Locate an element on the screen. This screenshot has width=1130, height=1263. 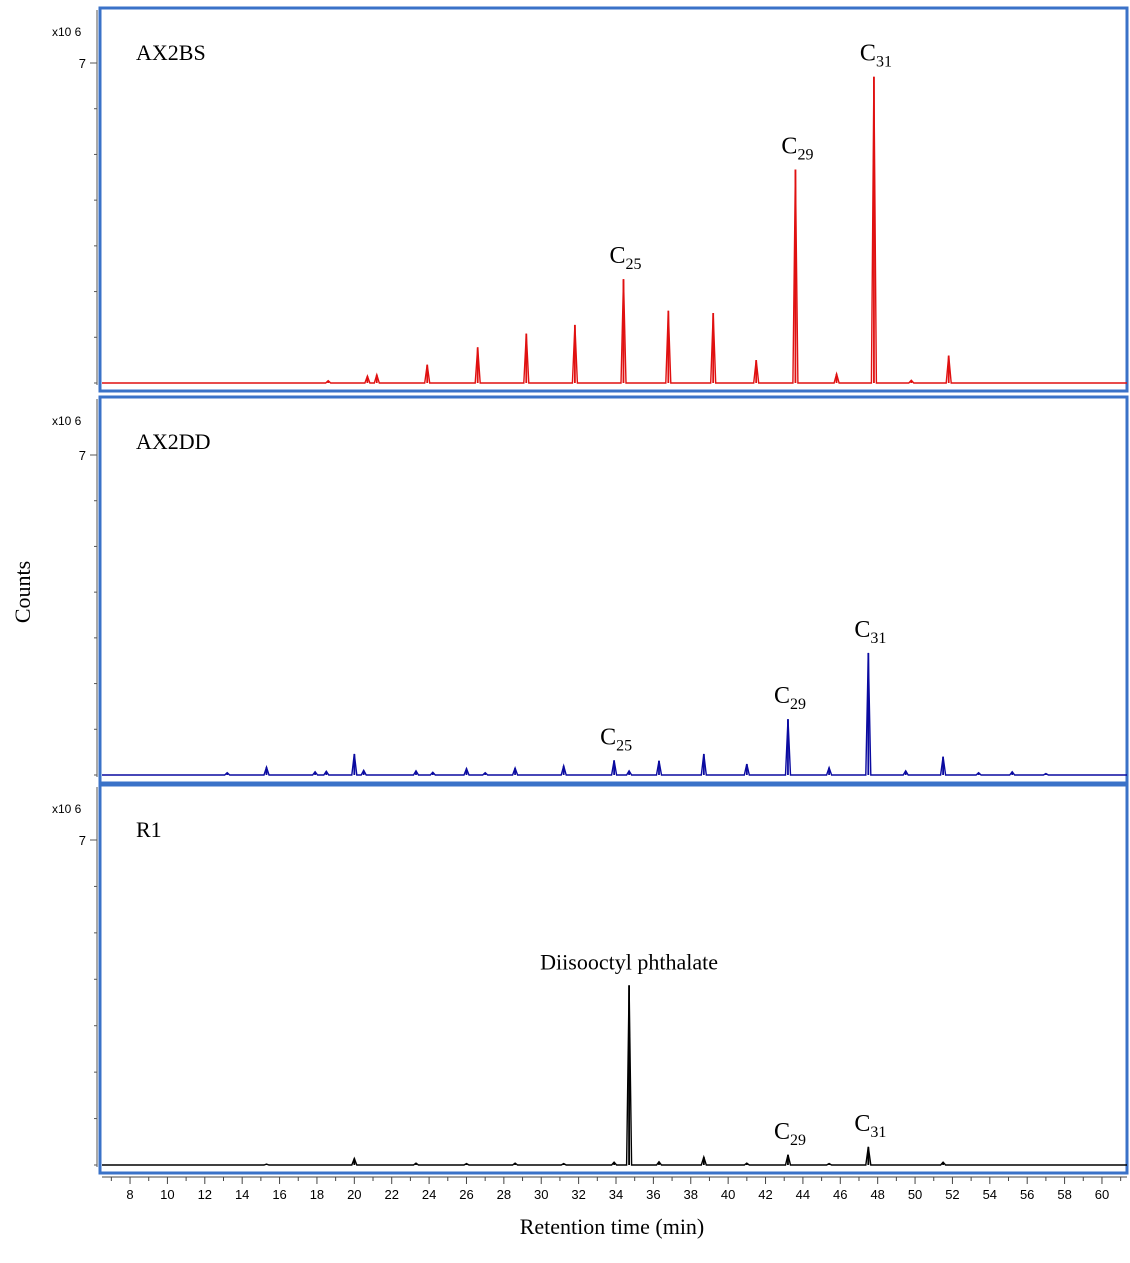
x-tick-label: 14 is located at coordinates (242, 1194).